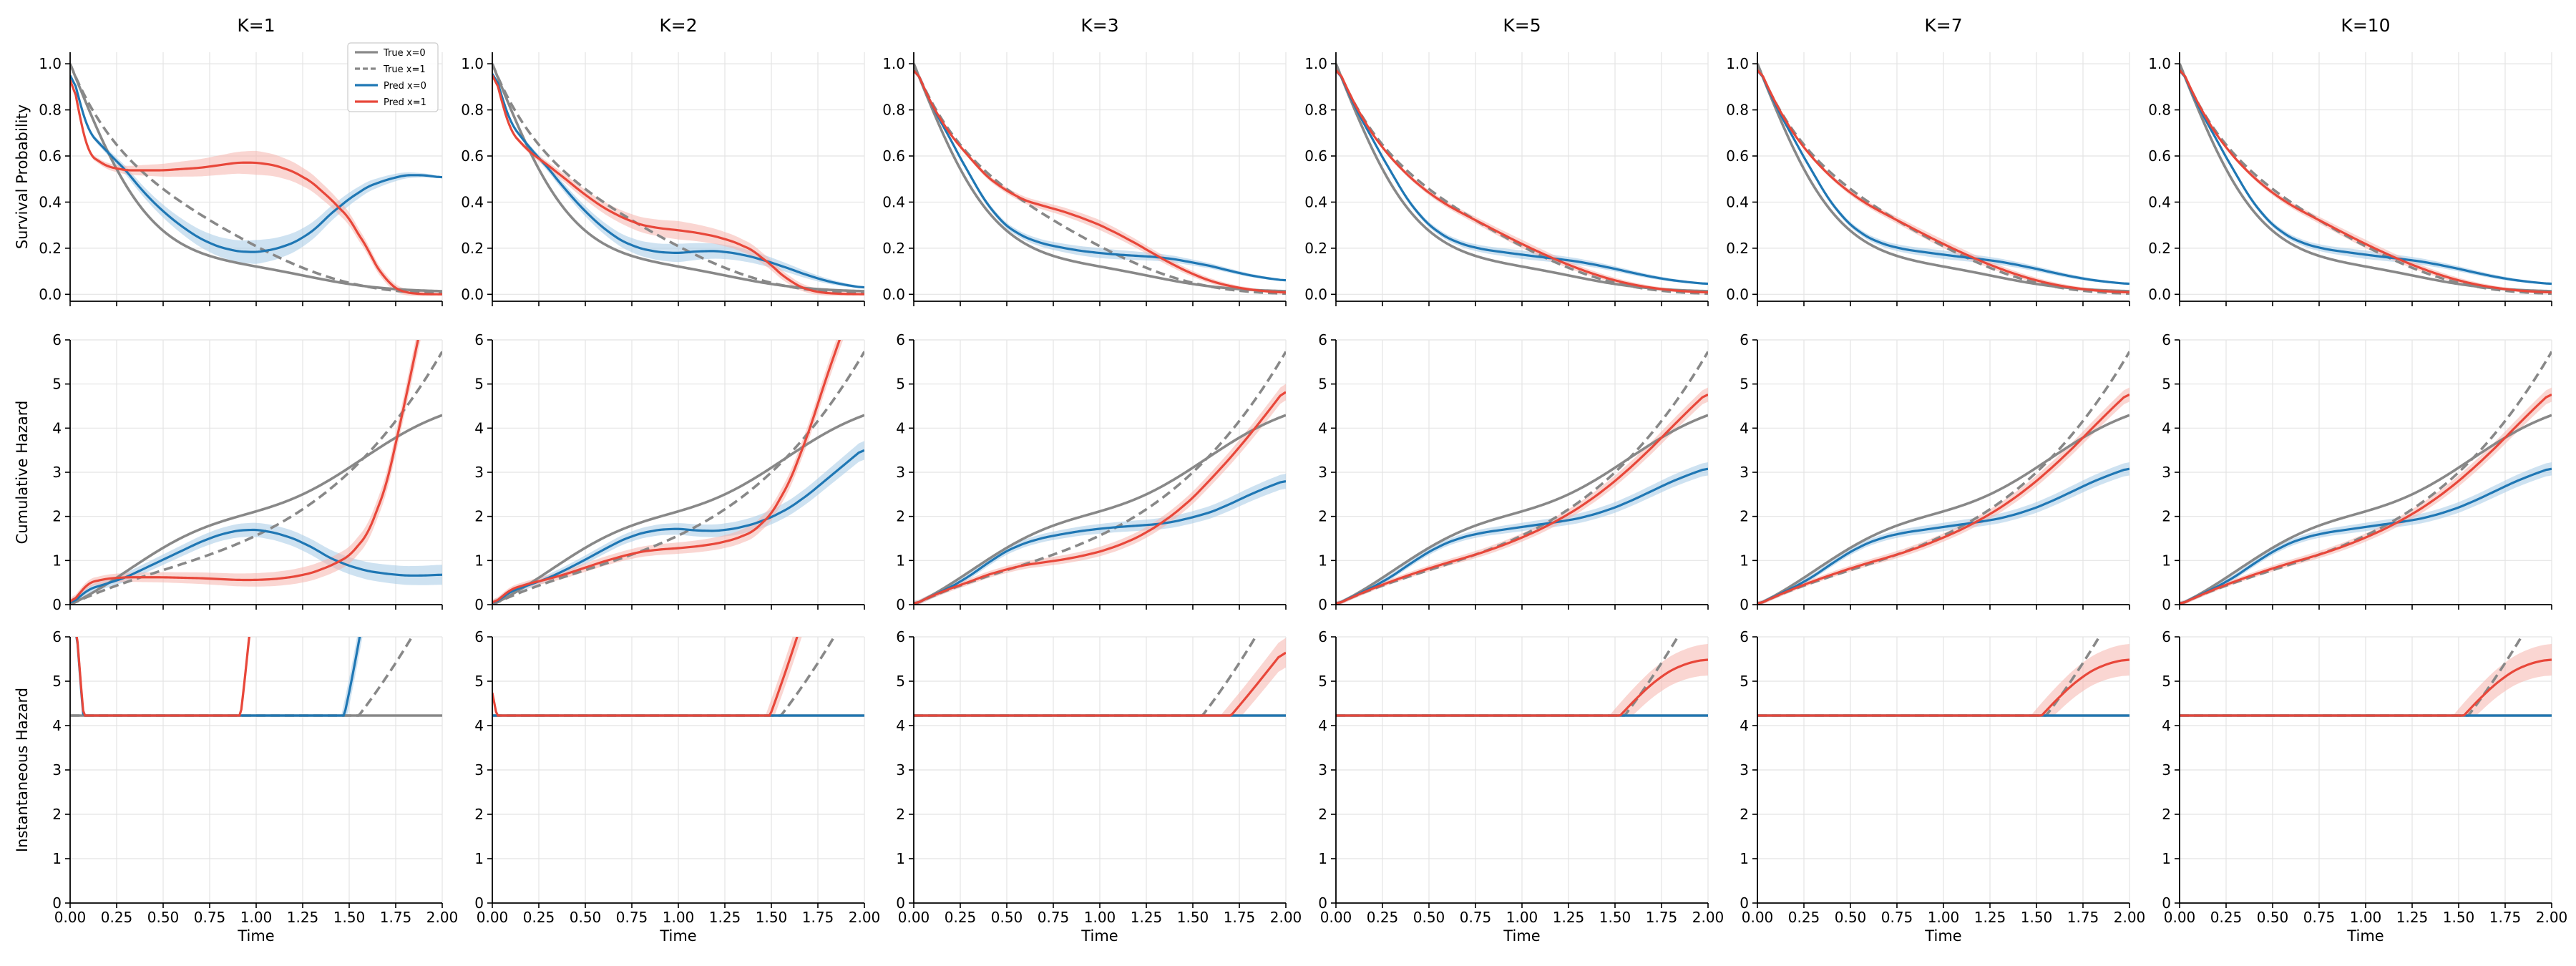 The height and width of the screenshot is (966, 2576). I want to click on panel-cum-k1: 0 1 2 3 4 5 6 Cumulative Hazard, so click(228, 472).